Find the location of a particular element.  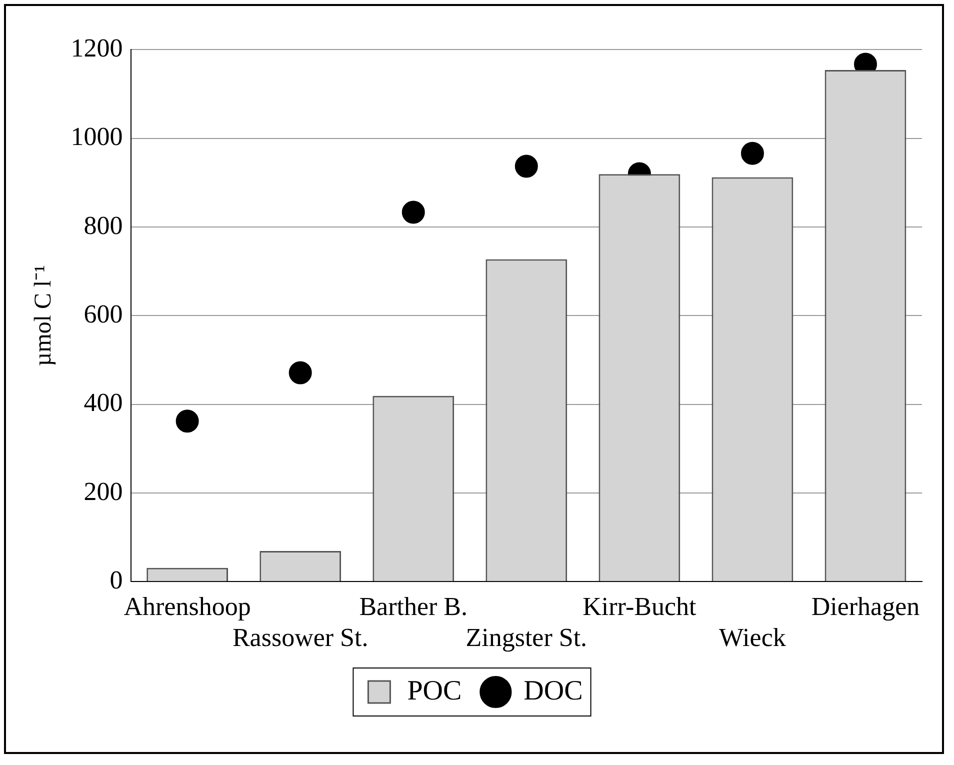

x-tick-label: Zingster St. is located at coordinates (527, 637).